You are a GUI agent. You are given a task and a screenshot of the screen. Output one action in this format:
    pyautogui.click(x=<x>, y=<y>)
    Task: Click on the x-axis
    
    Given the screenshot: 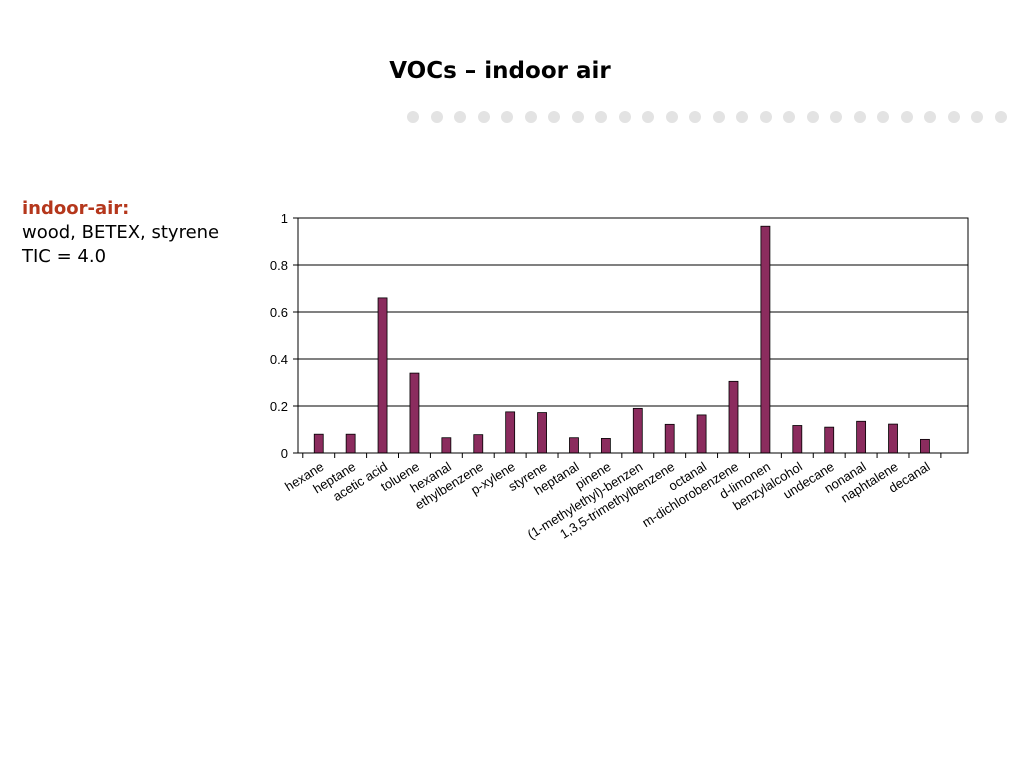 What is the action you would take?
    pyautogui.click(x=633, y=455)
    